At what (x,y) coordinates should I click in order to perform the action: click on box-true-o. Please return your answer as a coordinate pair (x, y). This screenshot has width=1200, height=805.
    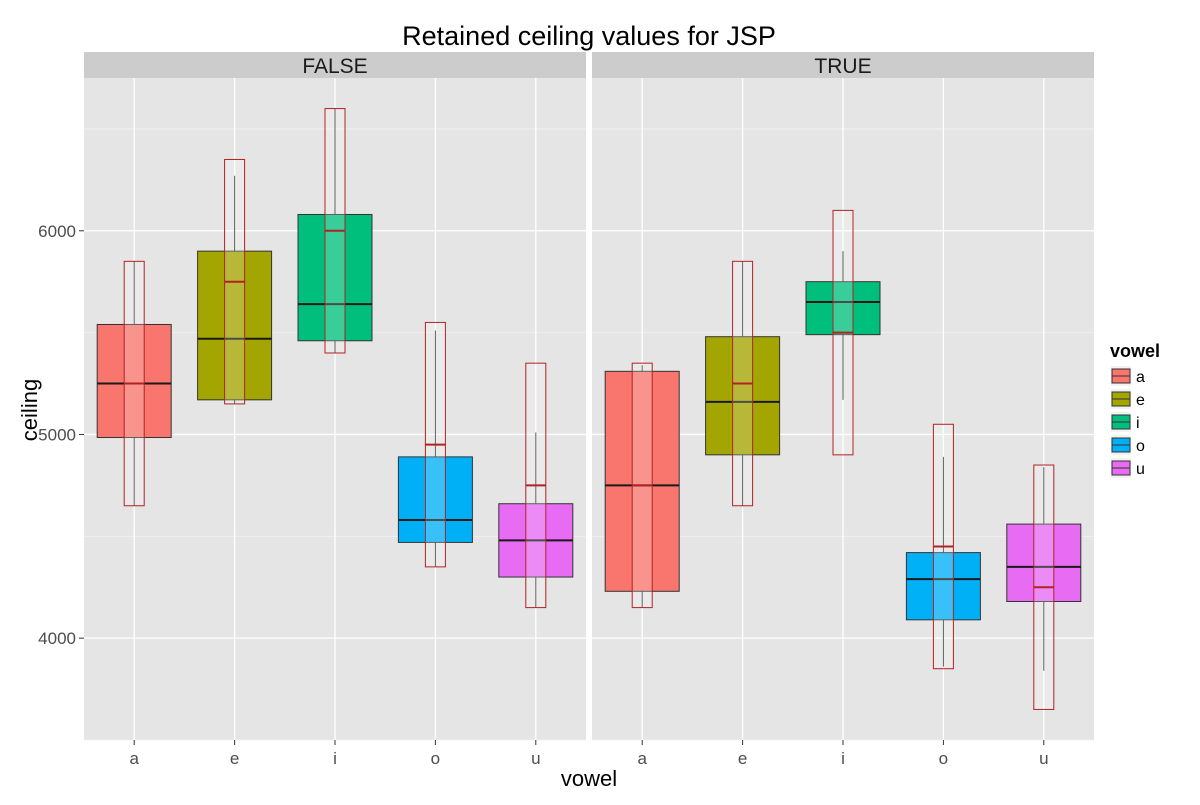
    Looking at the image, I should click on (943, 561).